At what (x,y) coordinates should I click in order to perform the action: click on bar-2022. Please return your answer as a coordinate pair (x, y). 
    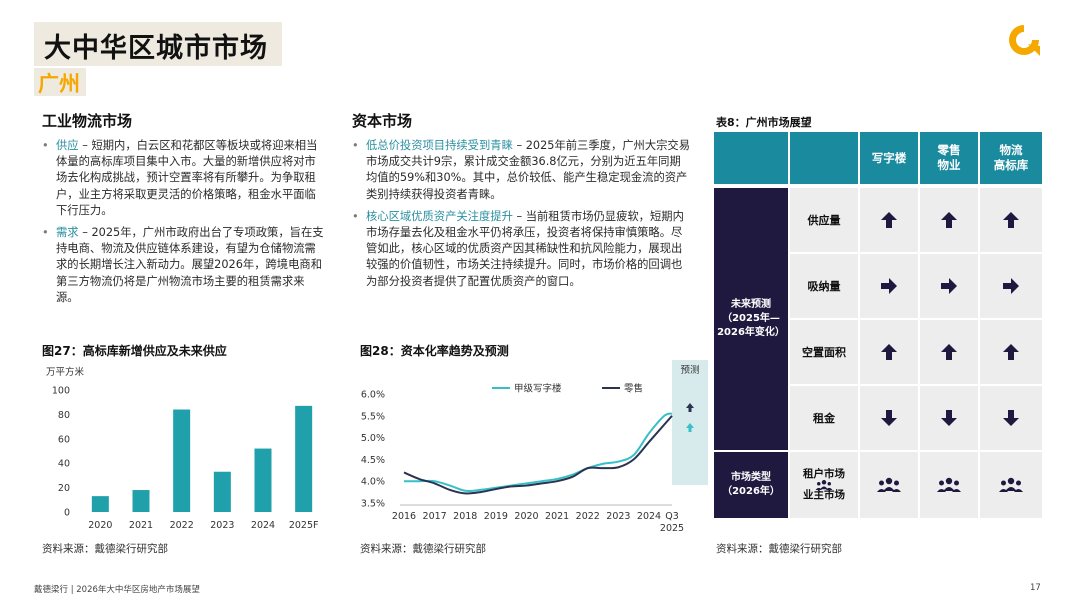
    Looking at the image, I should click on (182, 460).